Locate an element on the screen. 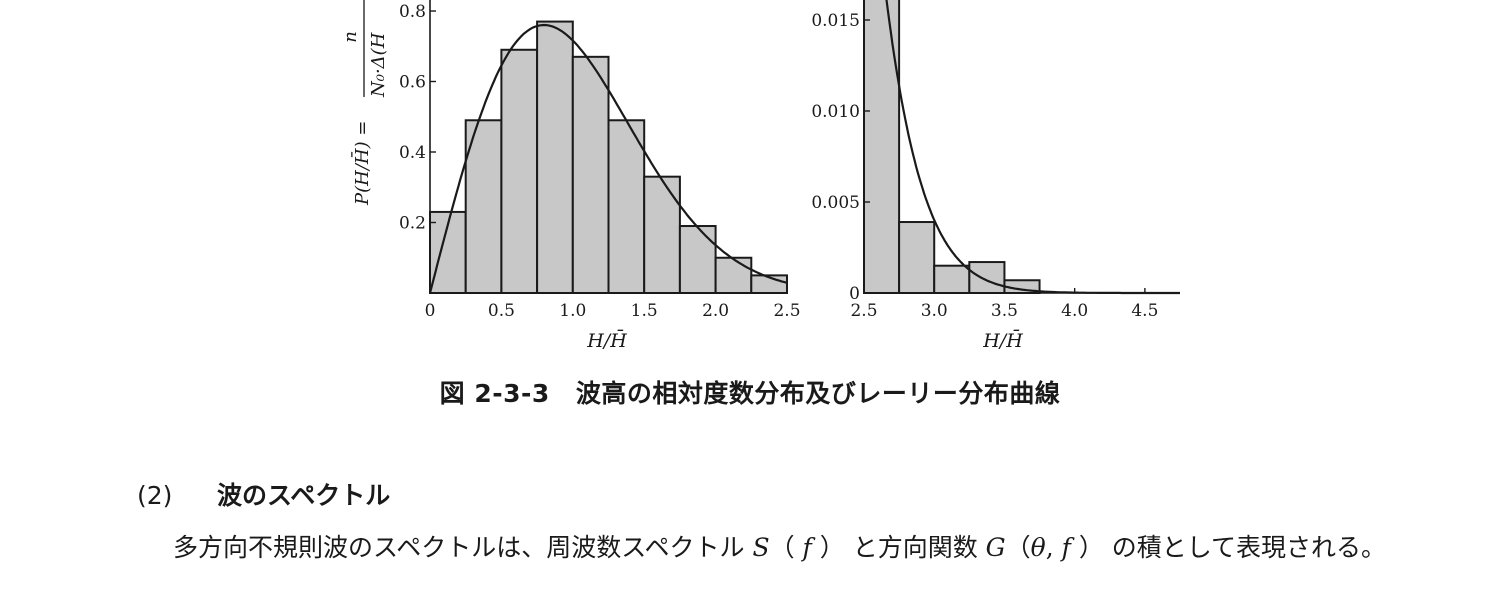 This screenshot has height=600, width=1500. y-tick-label: 0.010 is located at coordinates (835, 112).